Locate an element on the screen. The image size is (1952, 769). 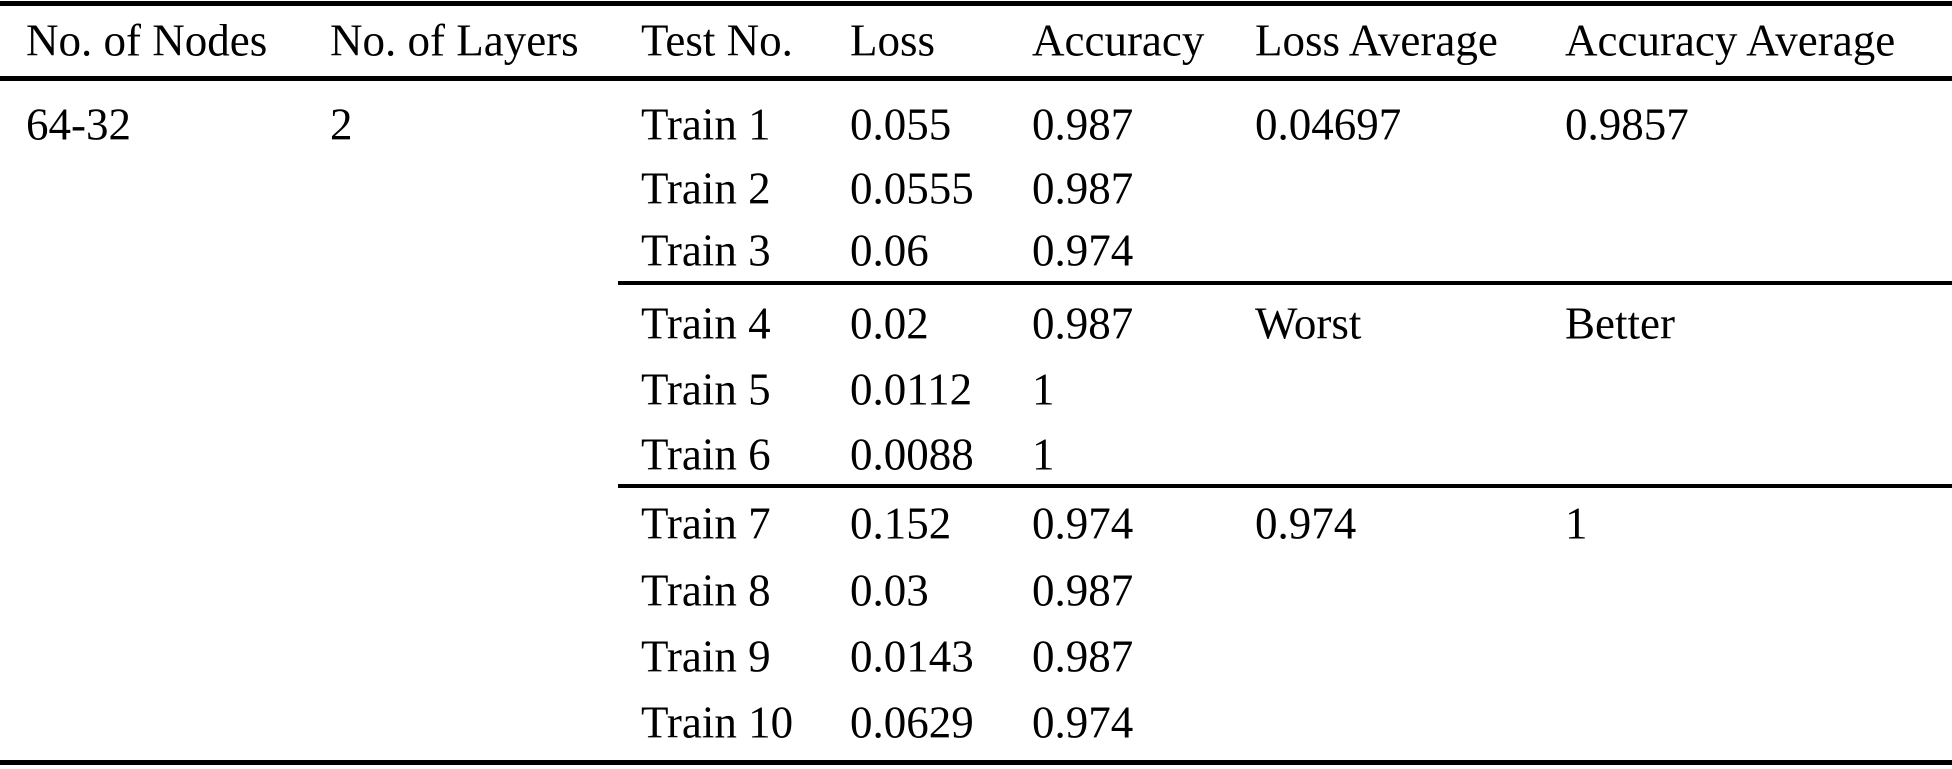
column-header-no-of-nodes: No. of Nodes is located at coordinates (147, 40).